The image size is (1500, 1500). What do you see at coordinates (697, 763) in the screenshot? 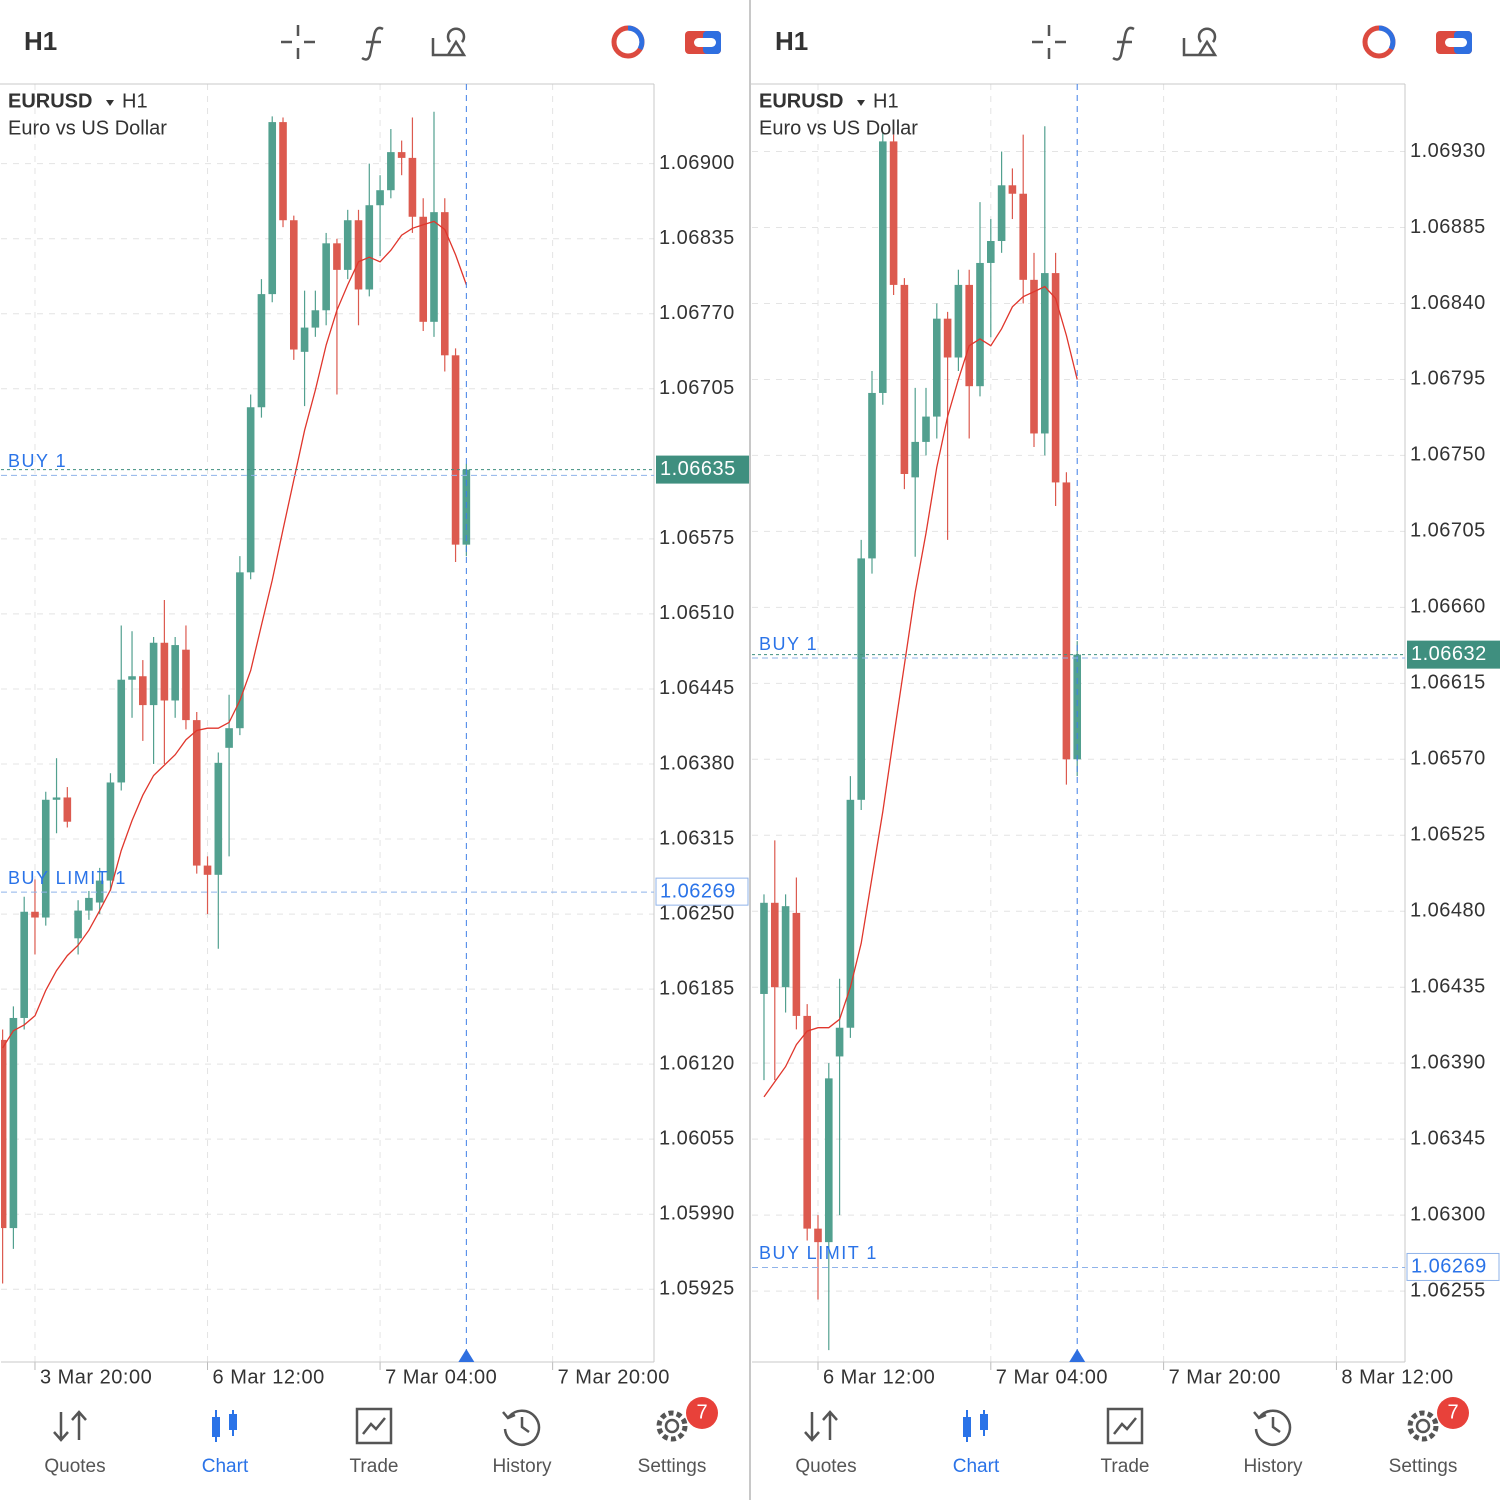
I see `y-tick-label: 1.06380` at bounding box center [697, 763].